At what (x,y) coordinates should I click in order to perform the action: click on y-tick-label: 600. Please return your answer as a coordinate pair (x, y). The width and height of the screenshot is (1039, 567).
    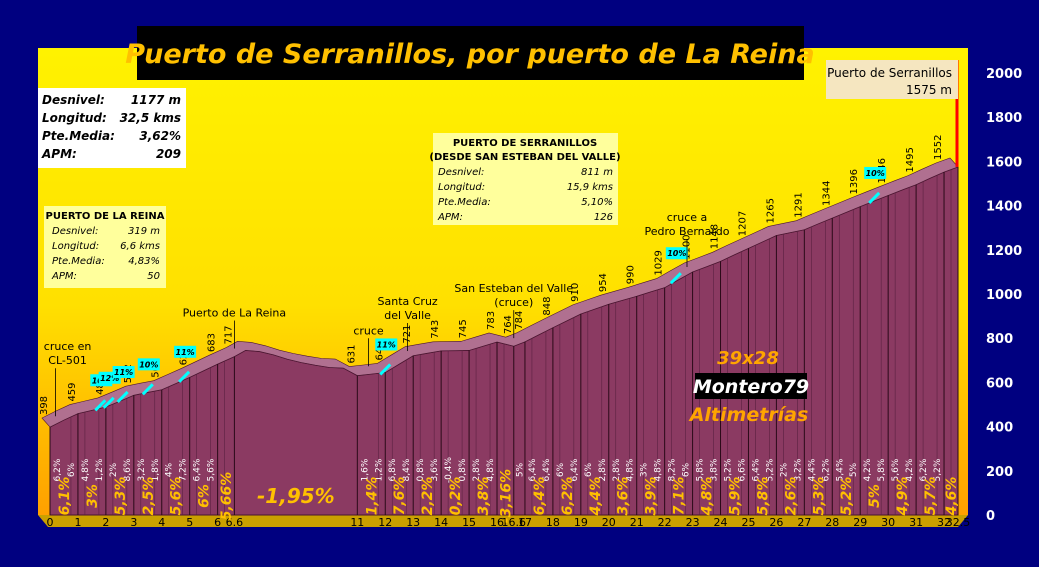
    Looking at the image, I should click on (999, 383).